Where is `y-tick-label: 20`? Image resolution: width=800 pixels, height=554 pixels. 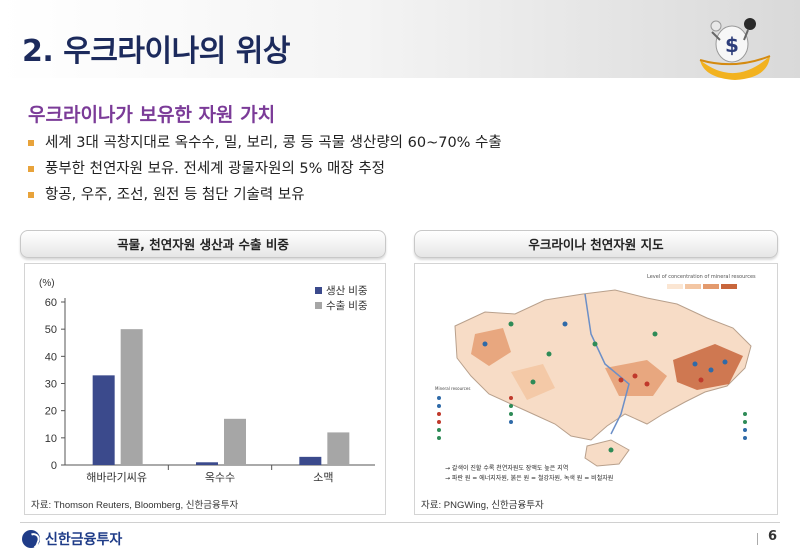 y-tick-label: 20 is located at coordinates (51, 412).